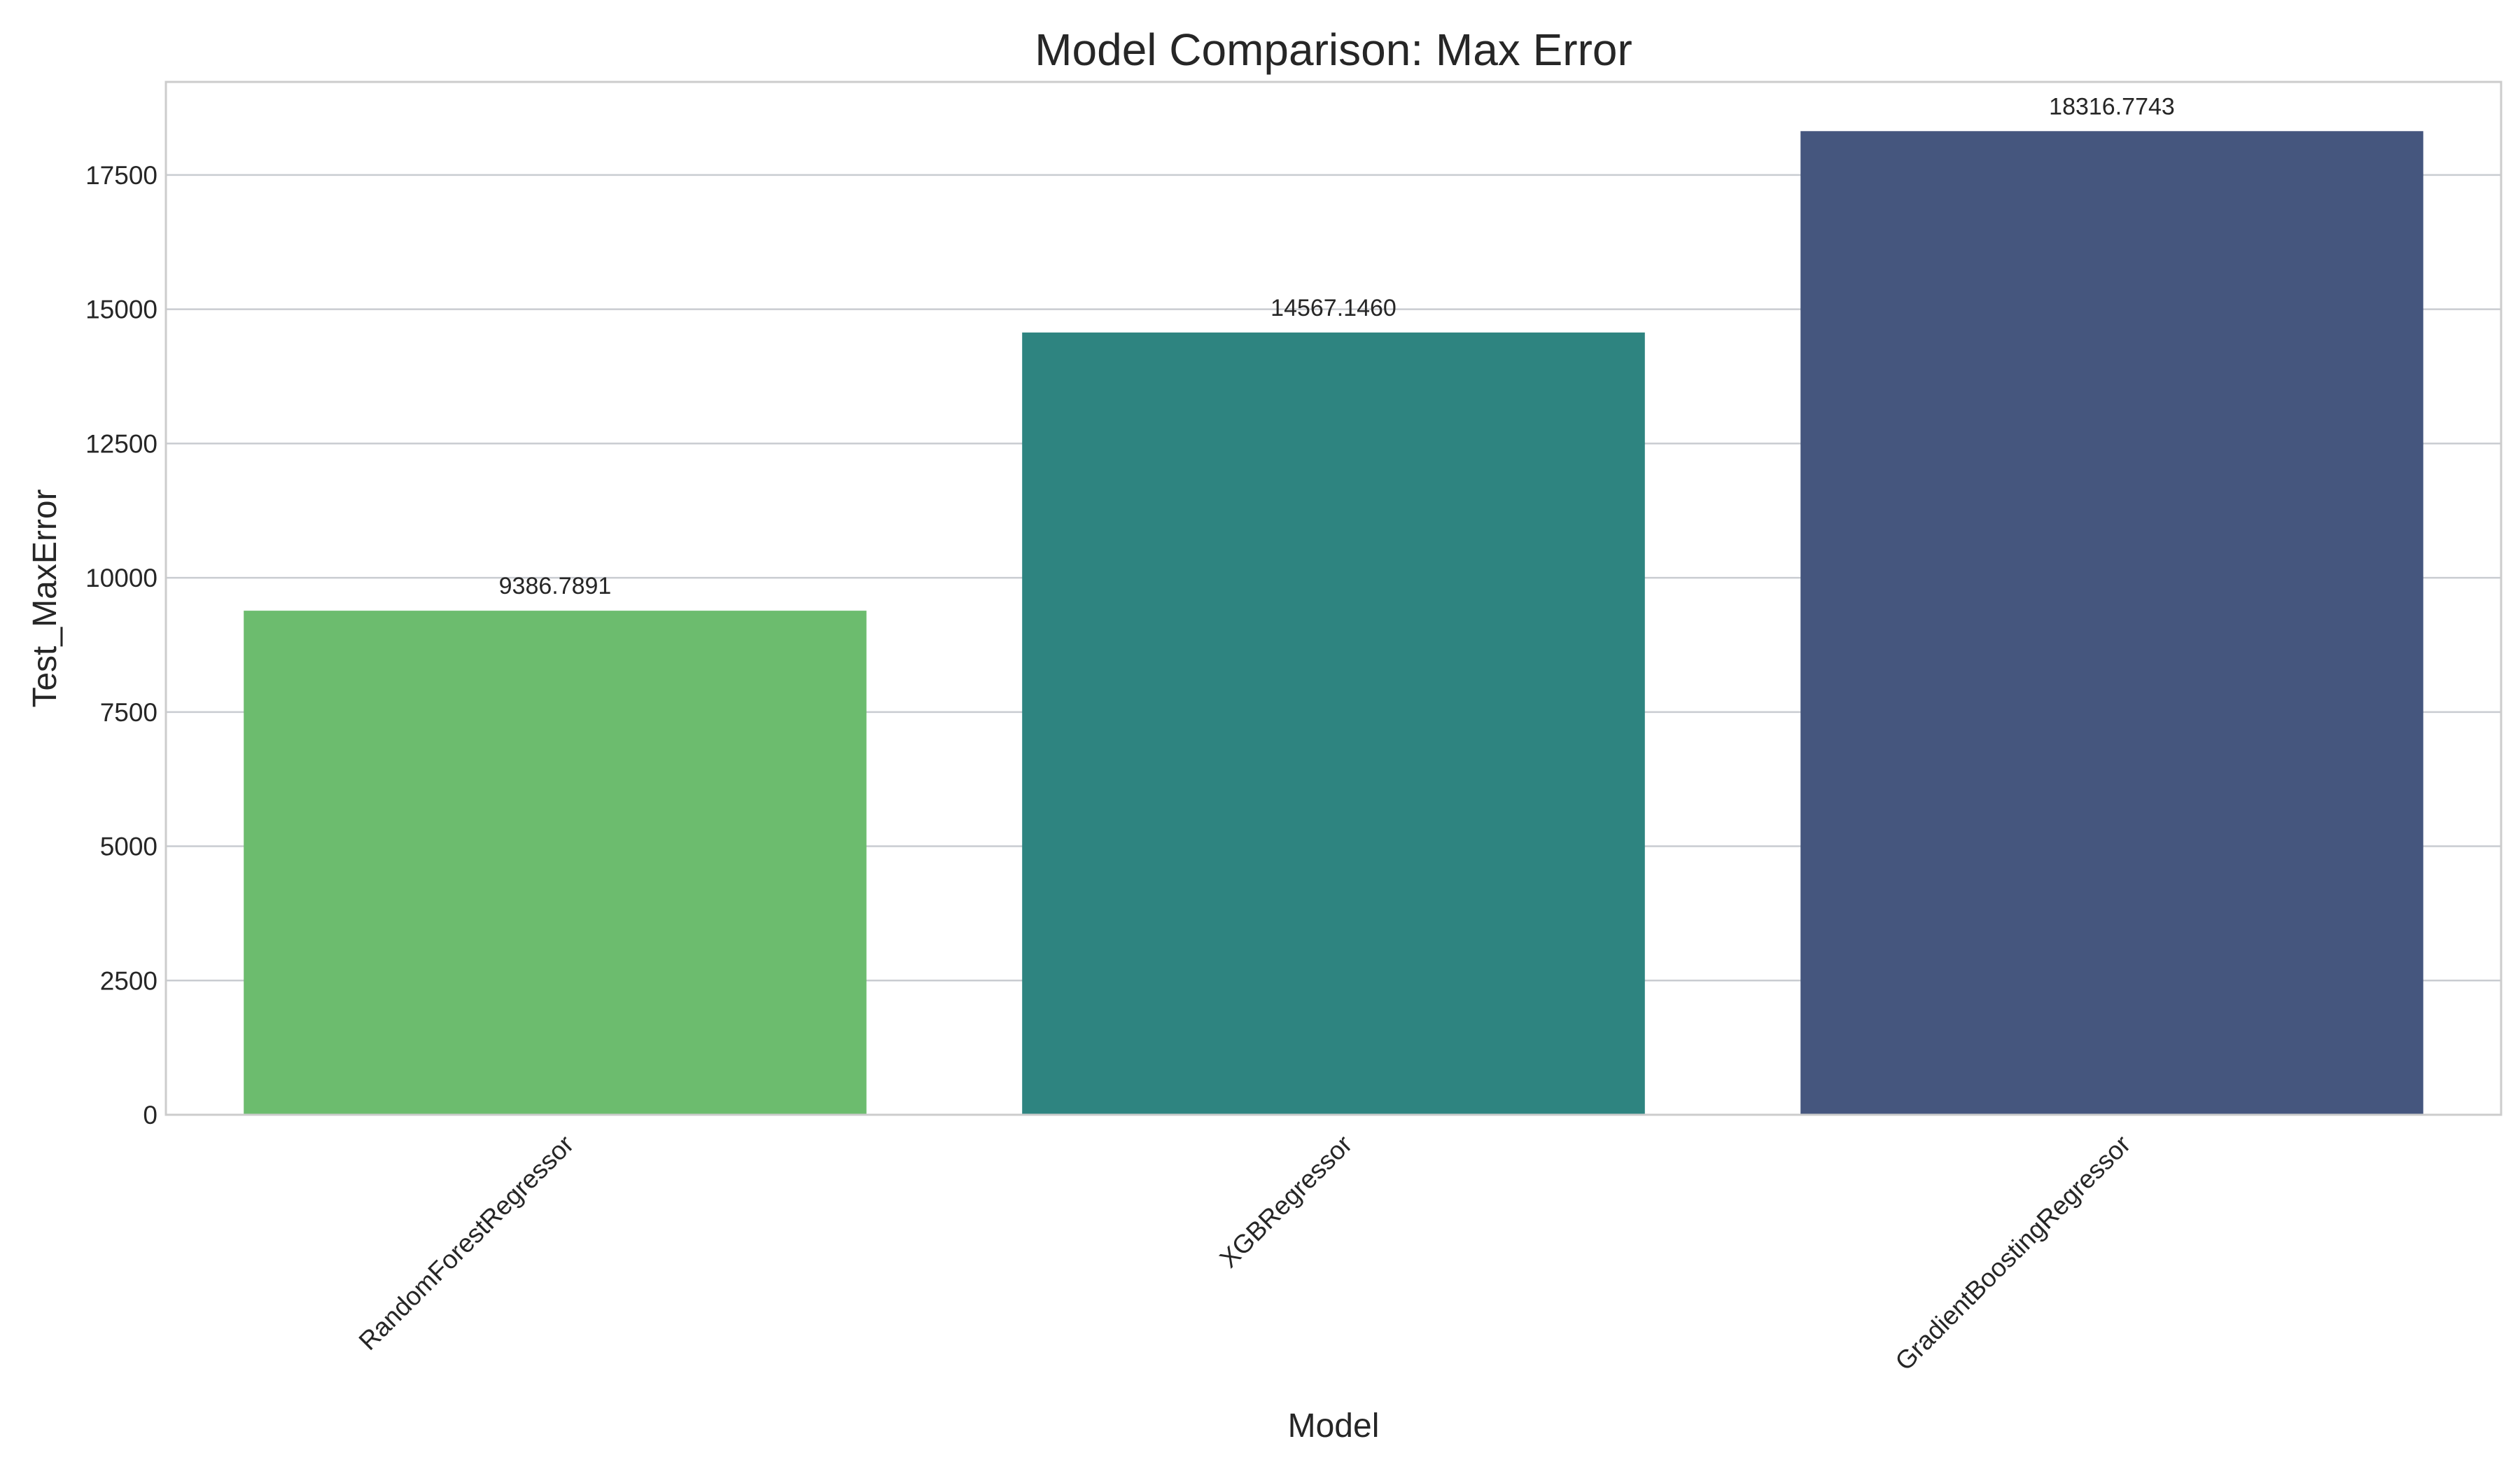 The height and width of the screenshot is (1474, 2520). Describe the element at coordinates (129, 847) in the screenshot. I see `y-tick-label: 5000` at that location.